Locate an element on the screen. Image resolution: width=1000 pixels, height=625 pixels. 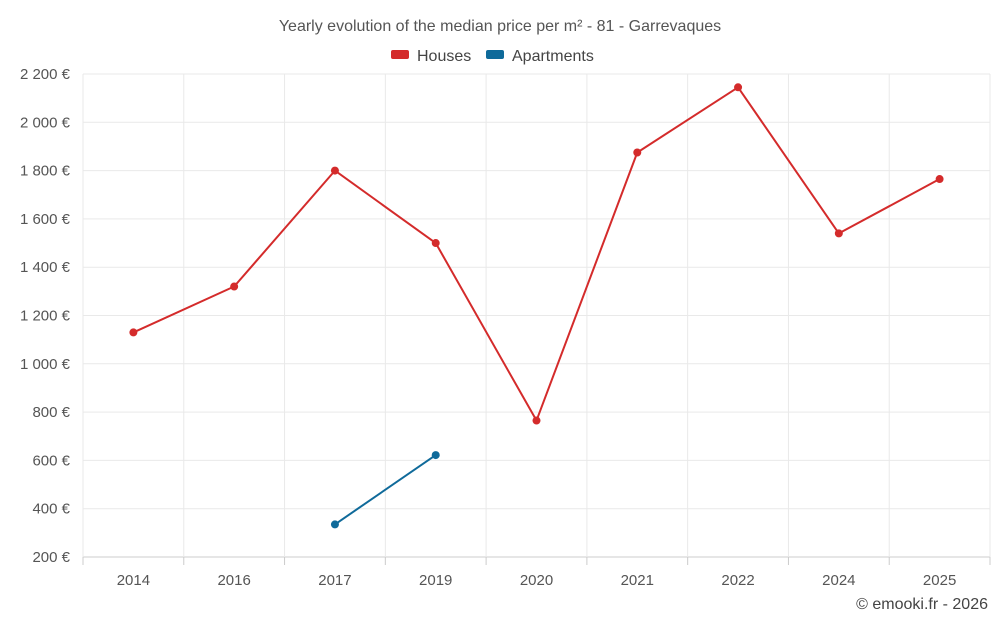
data-point-houses-2016 is located at coordinates (234, 286).